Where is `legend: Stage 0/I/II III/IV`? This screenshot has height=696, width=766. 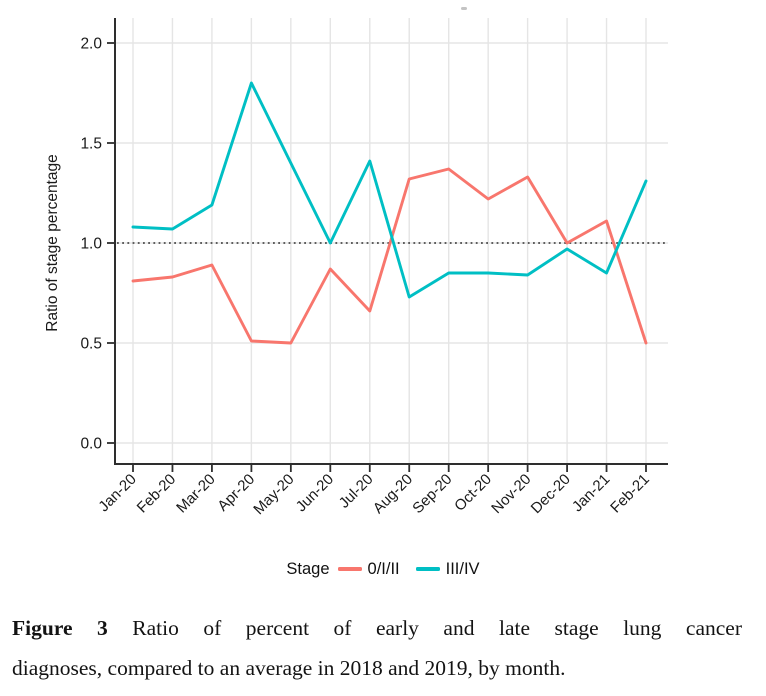
legend: Stage 0/I/II III/IV is located at coordinates (383, 569).